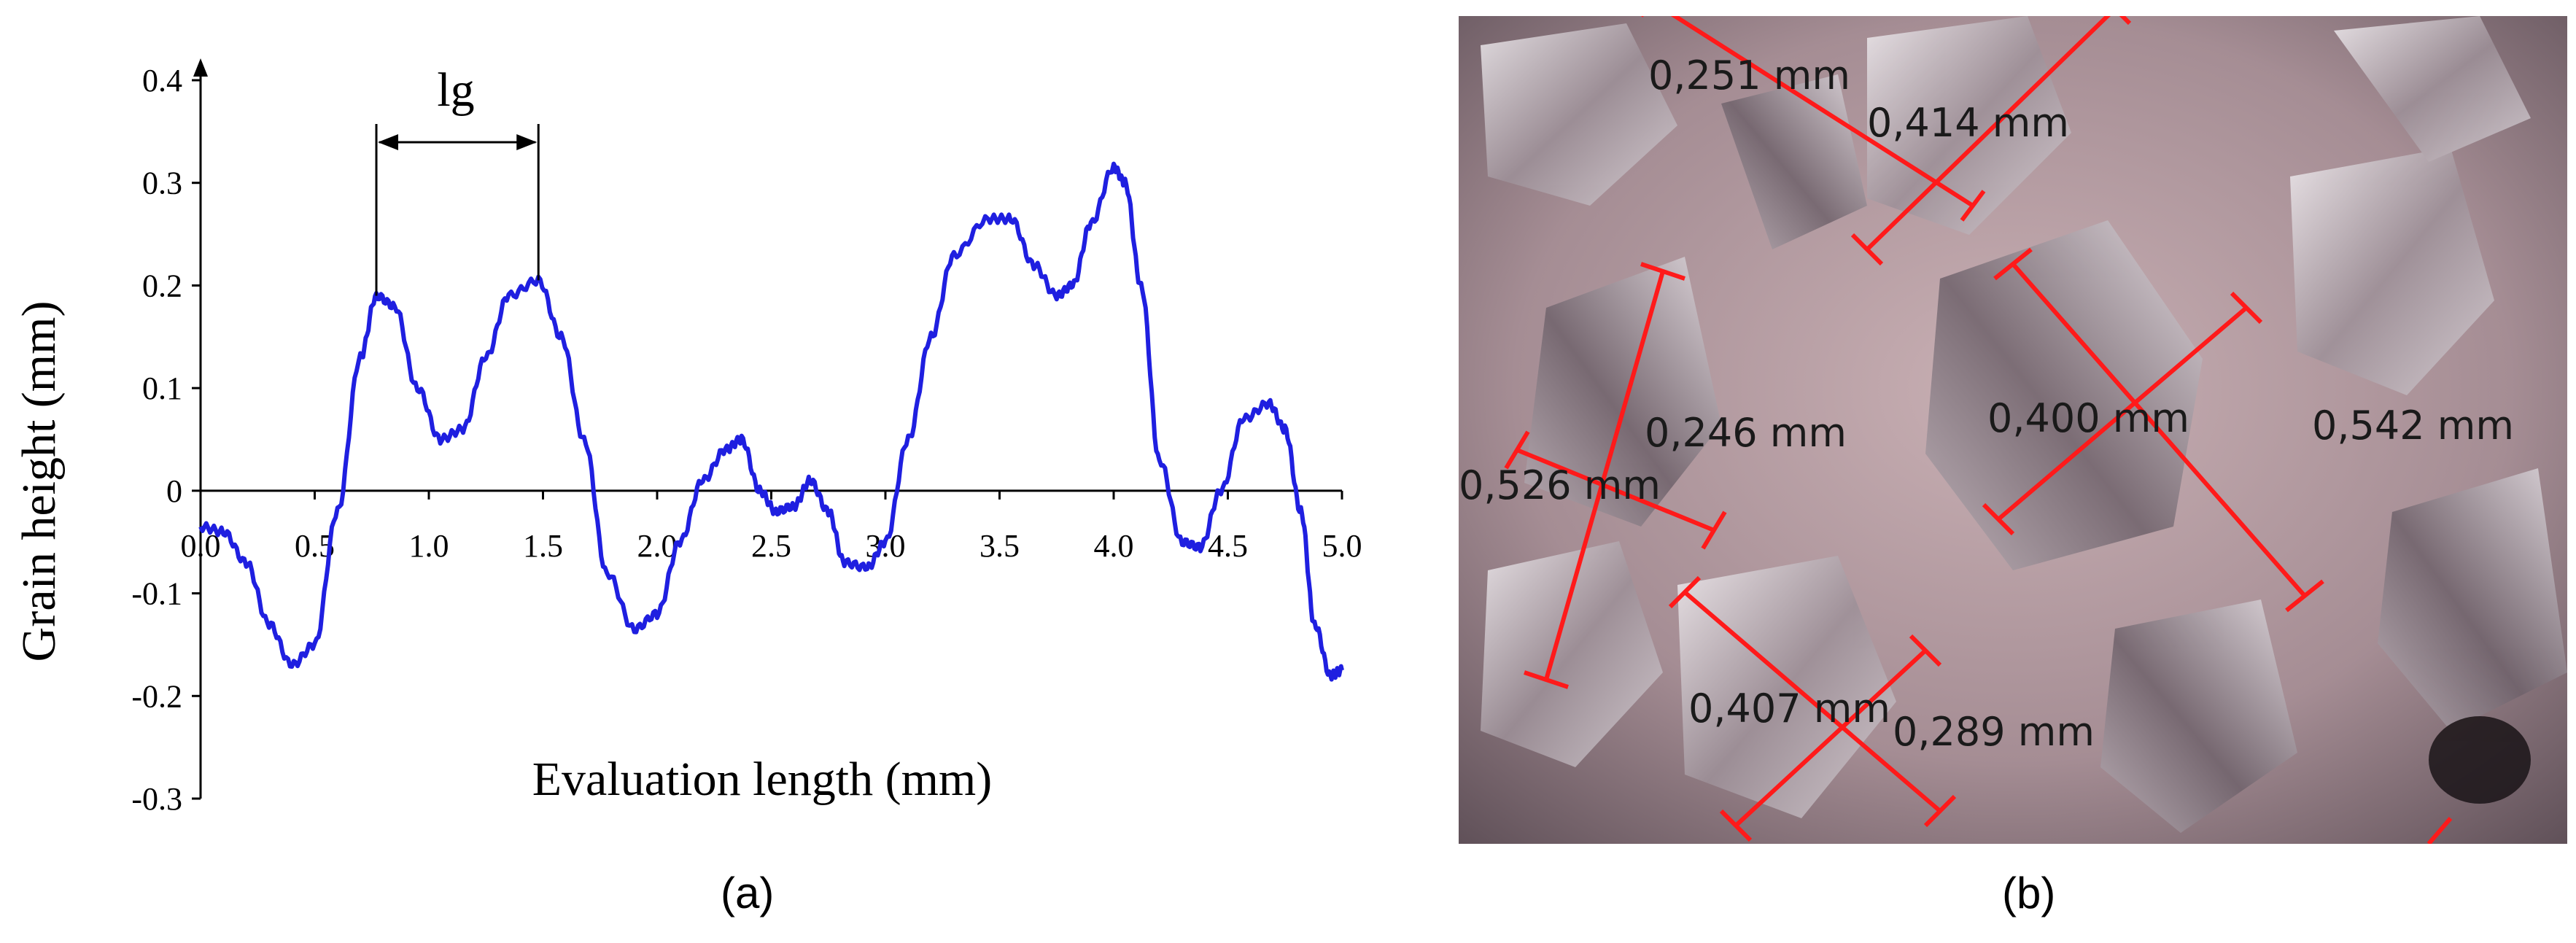 The height and width of the screenshot is (943, 2576). Describe the element at coordinates (771, 546) in the screenshot. I see `x-tick-label: 2.5` at that location.